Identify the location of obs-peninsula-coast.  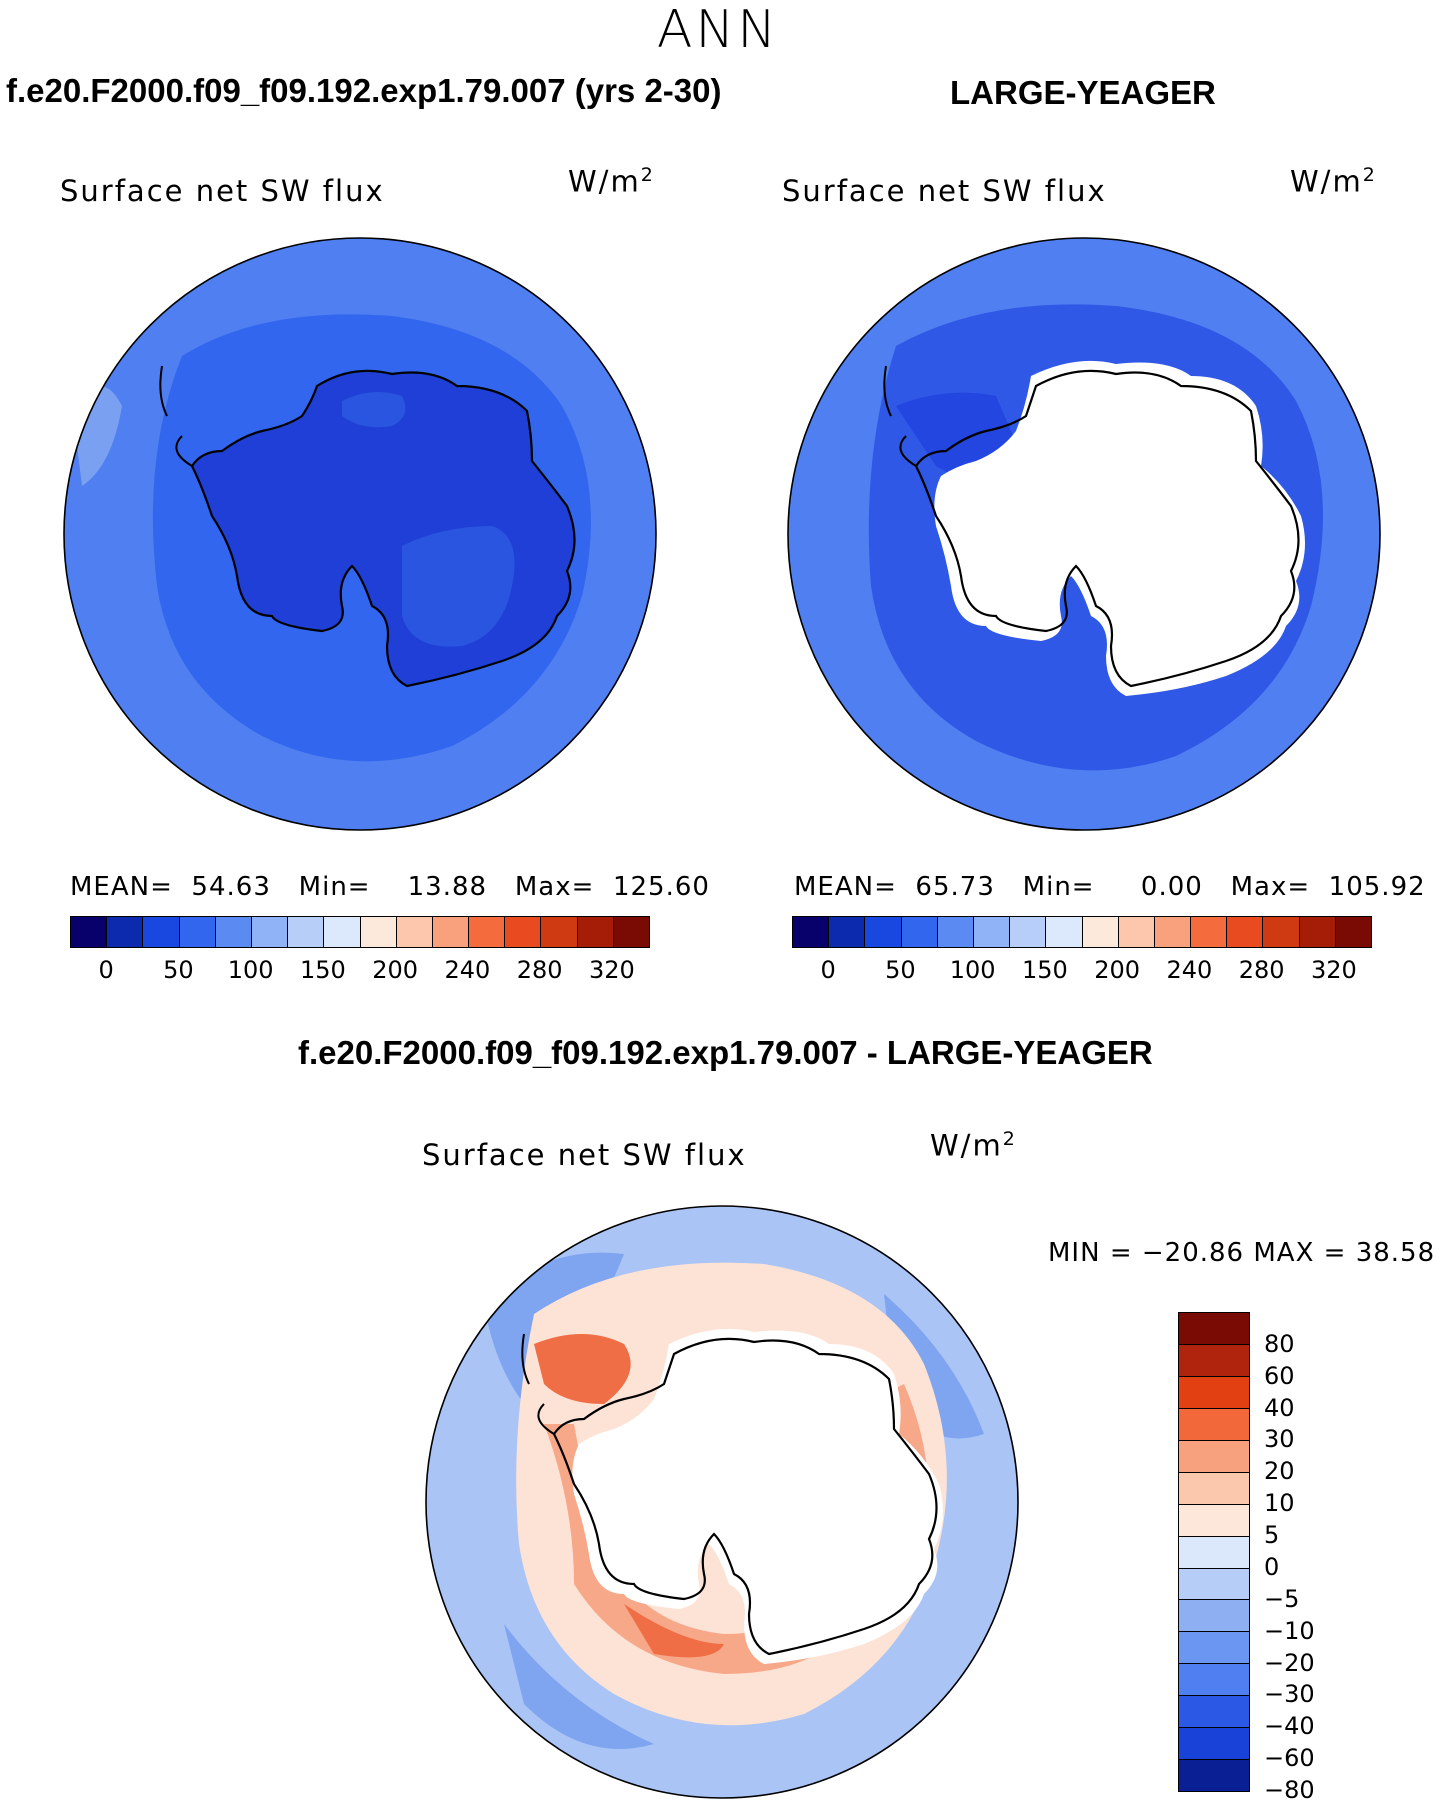
(900, 416).